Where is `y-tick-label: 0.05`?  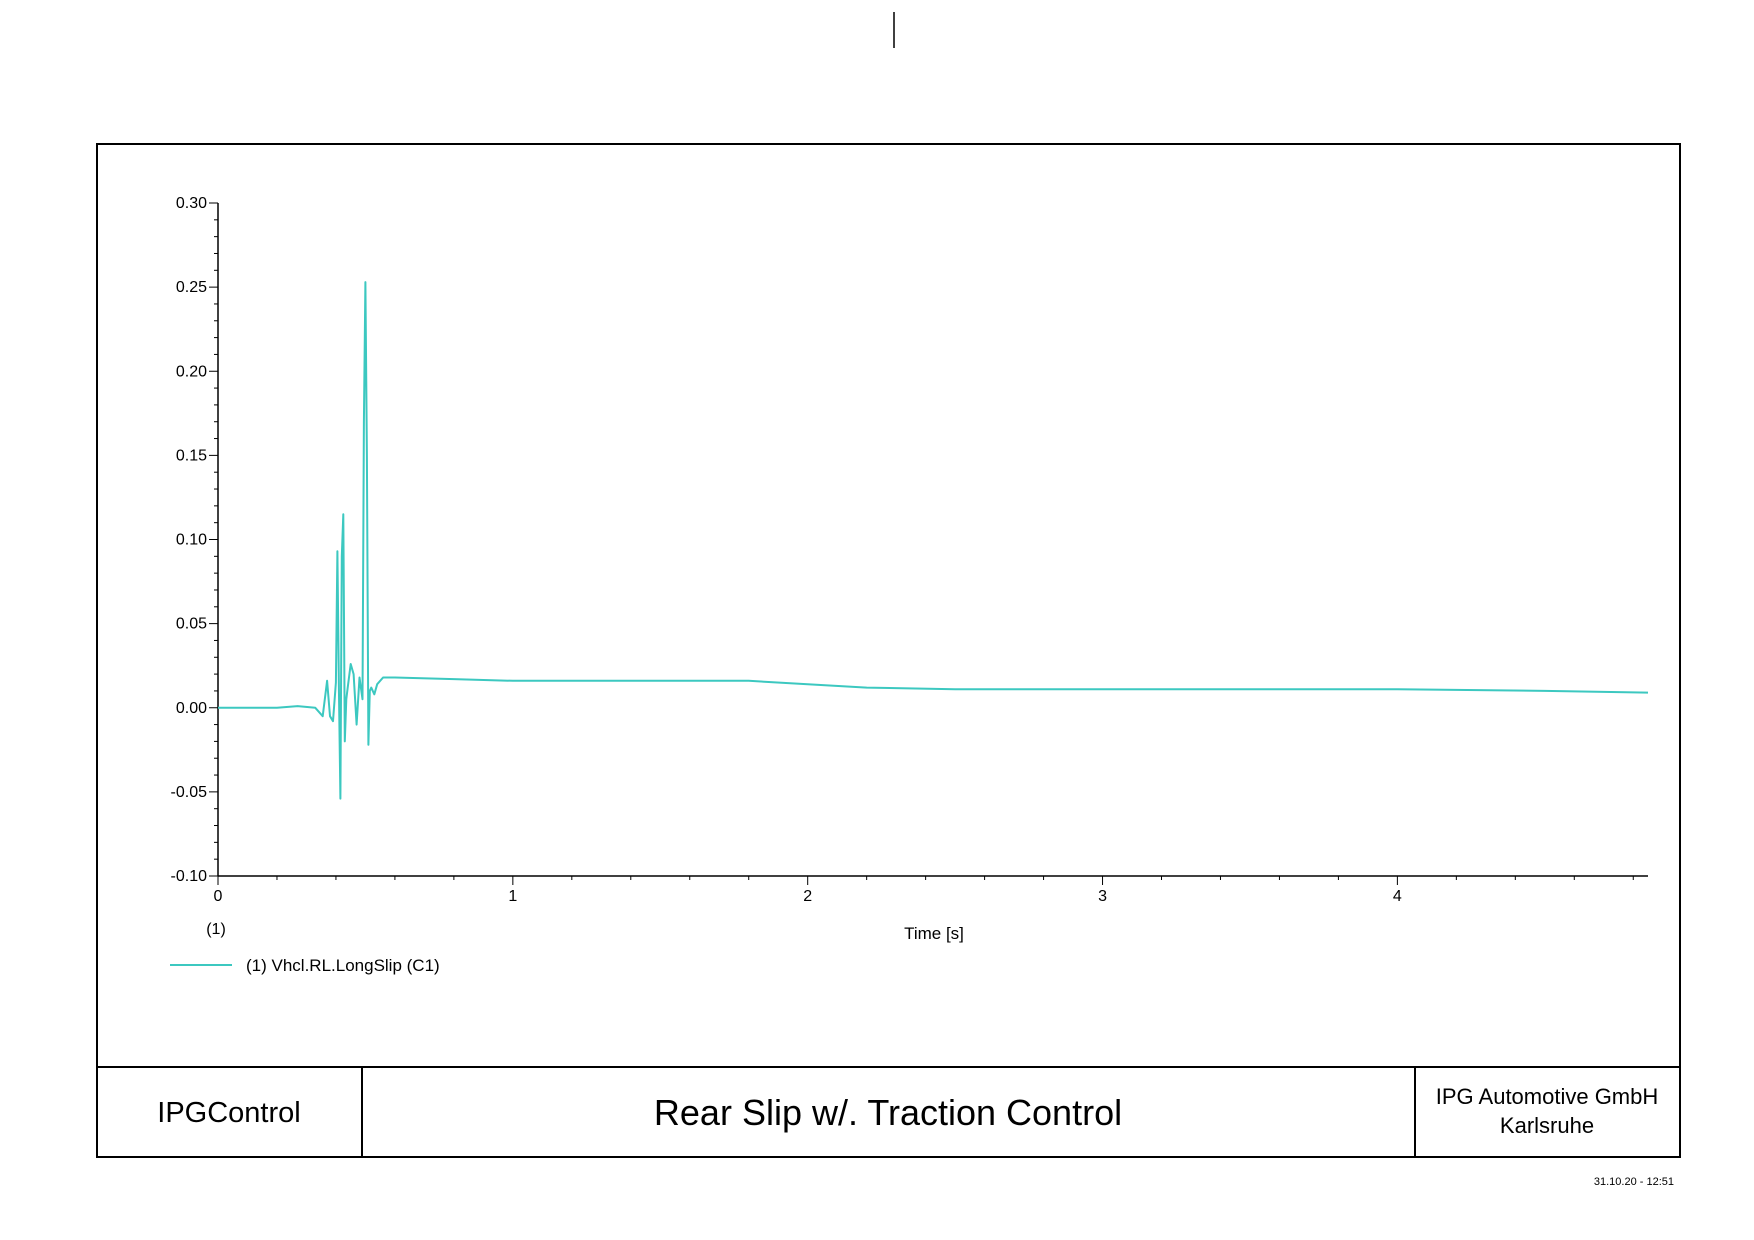 y-tick-label: 0.05 is located at coordinates (191, 624).